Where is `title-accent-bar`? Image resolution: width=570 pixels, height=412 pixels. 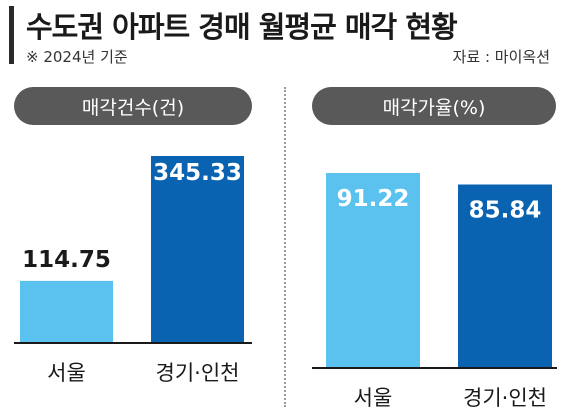
title-accent-bar is located at coordinates (11, 35).